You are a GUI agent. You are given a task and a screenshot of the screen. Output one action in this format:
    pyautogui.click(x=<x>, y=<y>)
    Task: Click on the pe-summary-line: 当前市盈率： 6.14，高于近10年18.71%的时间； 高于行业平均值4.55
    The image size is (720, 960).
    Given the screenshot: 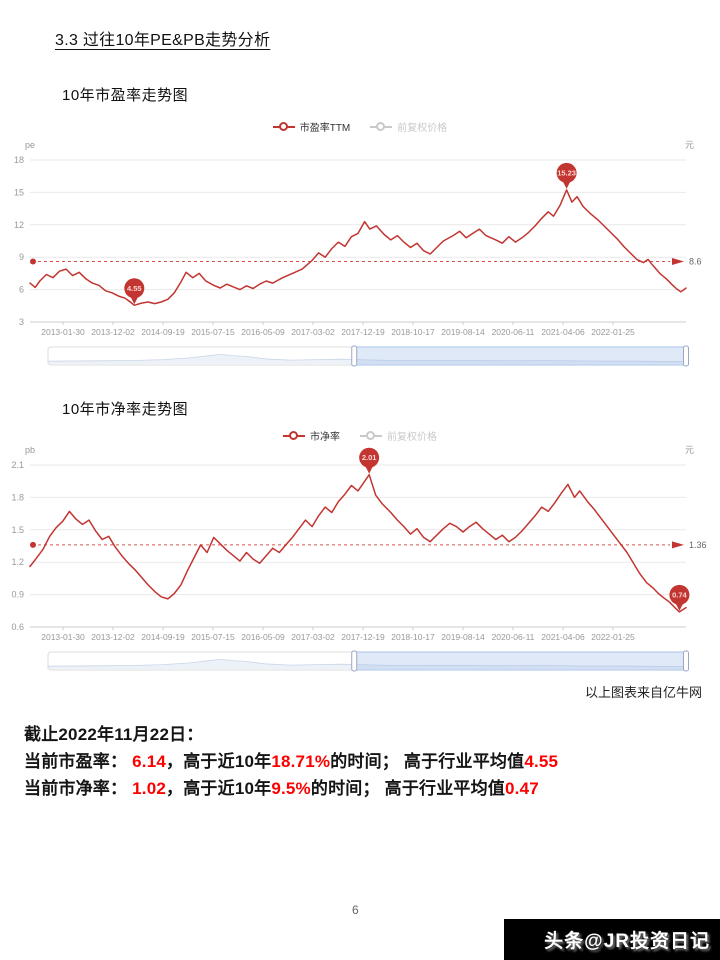 What is the action you would take?
    pyautogui.click(x=291, y=759)
    